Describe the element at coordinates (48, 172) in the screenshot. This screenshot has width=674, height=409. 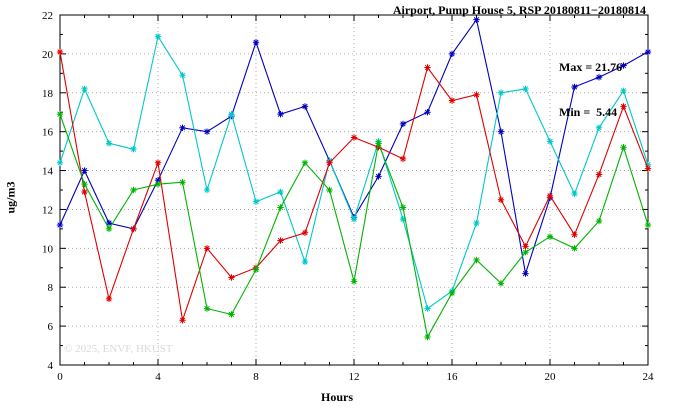
I see `y-tick-label: 14` at that location.